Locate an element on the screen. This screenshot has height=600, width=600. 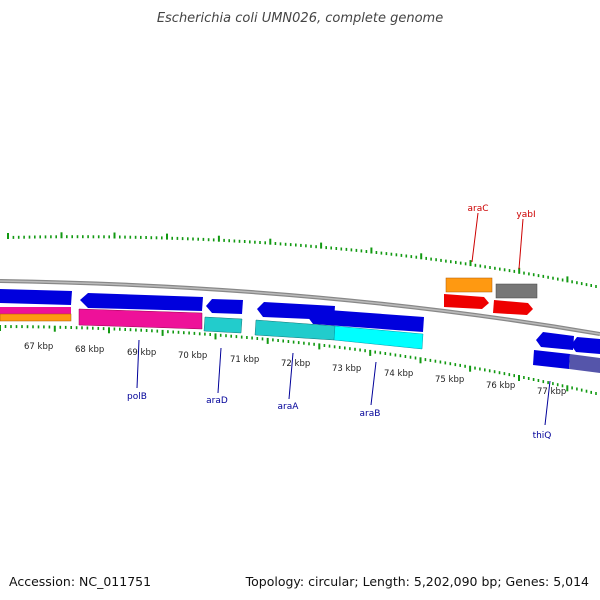
forward-strand is located at coordinates (491, 296).